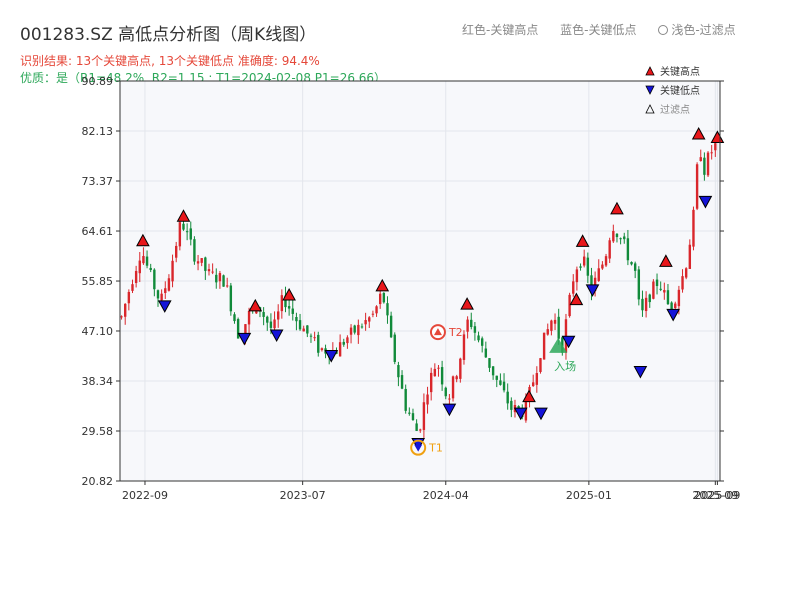 This screenshot has width=800, height=600. Describe the element at coordinates (98, 331) in the screenshot. I see `y-tick-label: 47.10` at that location.